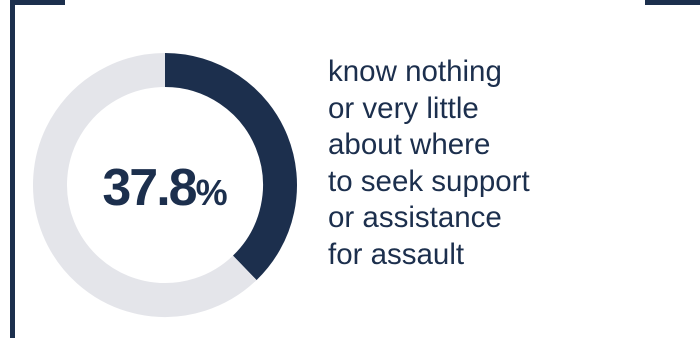 This screenshot has height=338, width=700. What do you see at coordinates (212, 192) in the screenshot?
I see `donut-center-unit: %` at bounding box center [212, 192].